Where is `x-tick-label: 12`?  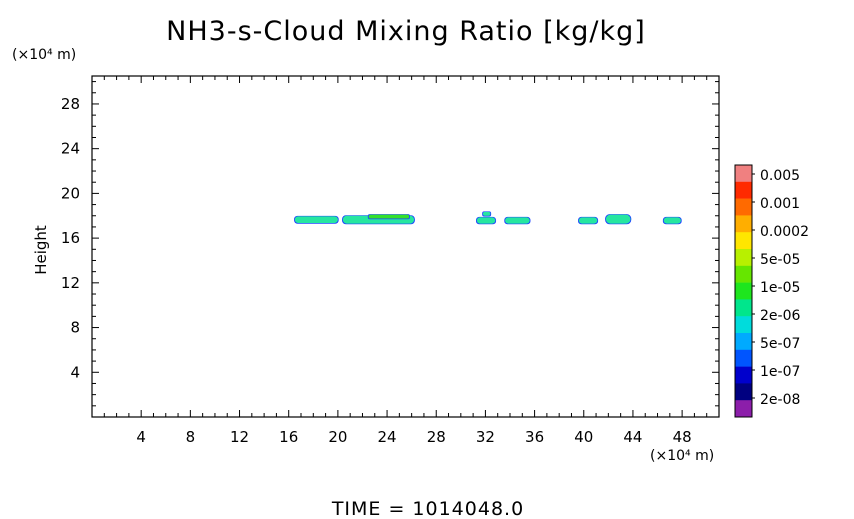 x-tick-label: 12 is located at coordinates (239, 437).